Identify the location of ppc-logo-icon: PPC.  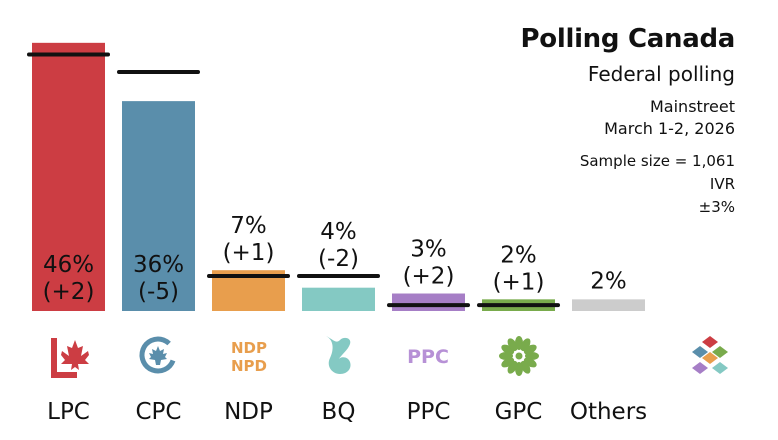
(428, 357).